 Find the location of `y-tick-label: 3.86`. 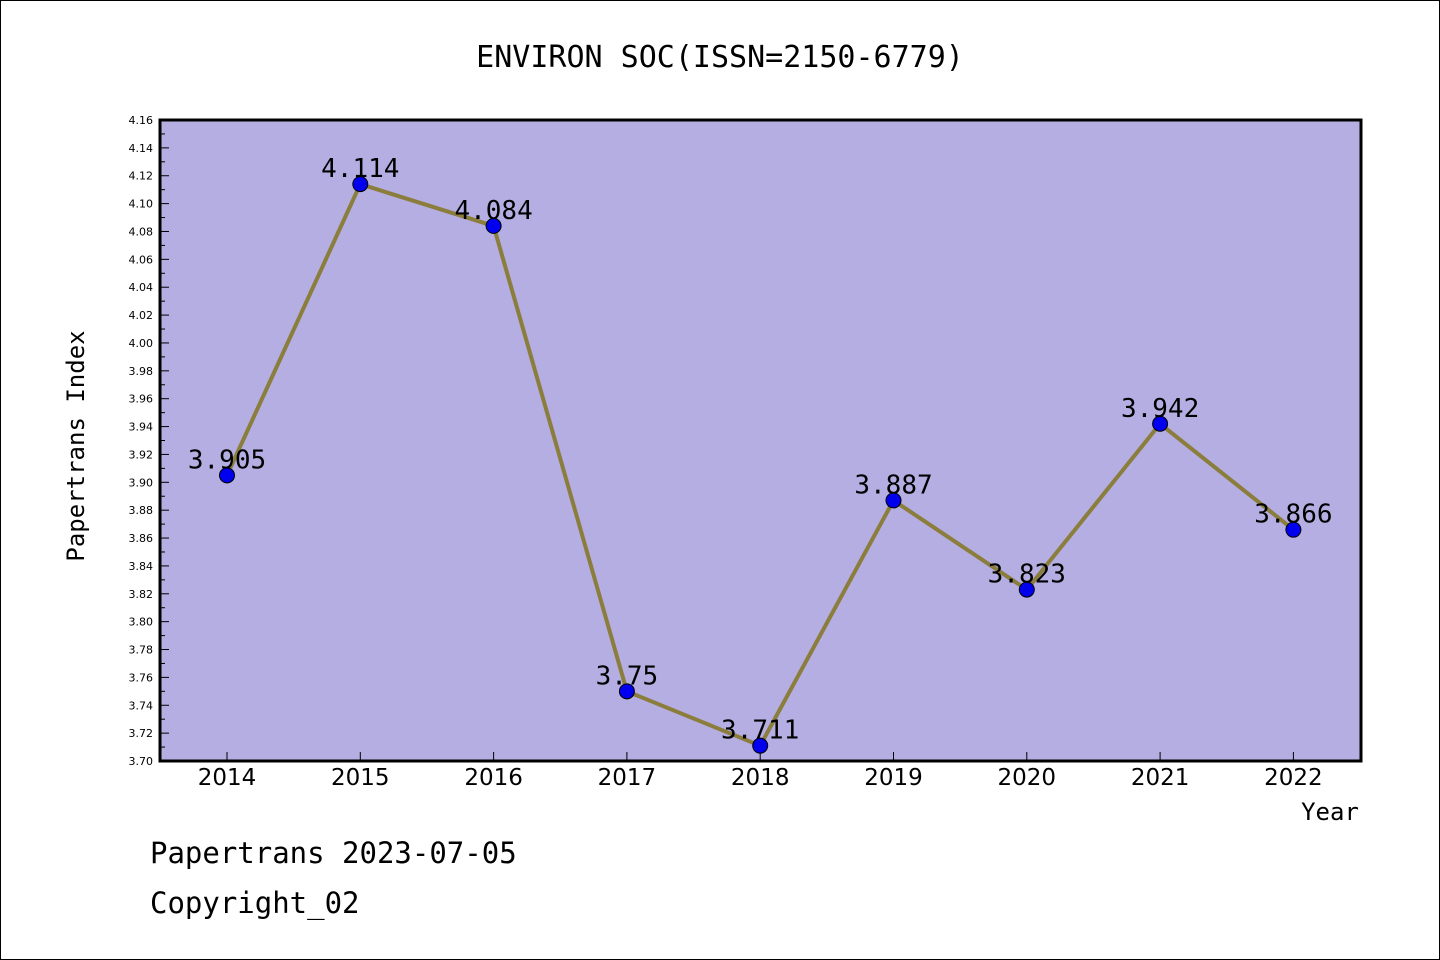

y-tick-label: 3.86 is located at coordinates (141, 538).